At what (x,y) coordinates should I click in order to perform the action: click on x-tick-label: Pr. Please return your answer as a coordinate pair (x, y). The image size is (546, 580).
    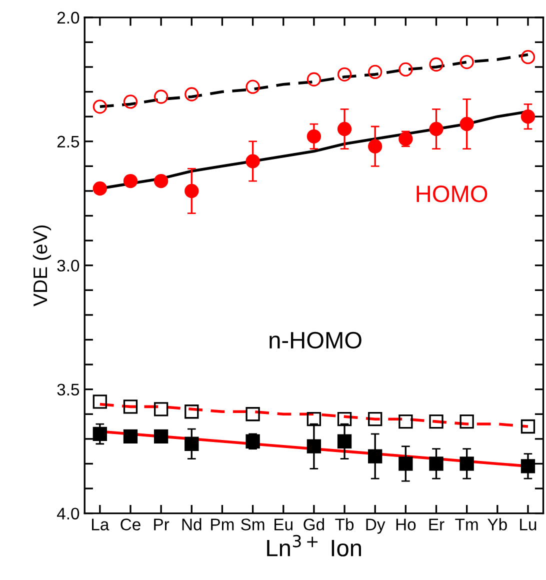
    Looking at the image, I should click on (162, 524).